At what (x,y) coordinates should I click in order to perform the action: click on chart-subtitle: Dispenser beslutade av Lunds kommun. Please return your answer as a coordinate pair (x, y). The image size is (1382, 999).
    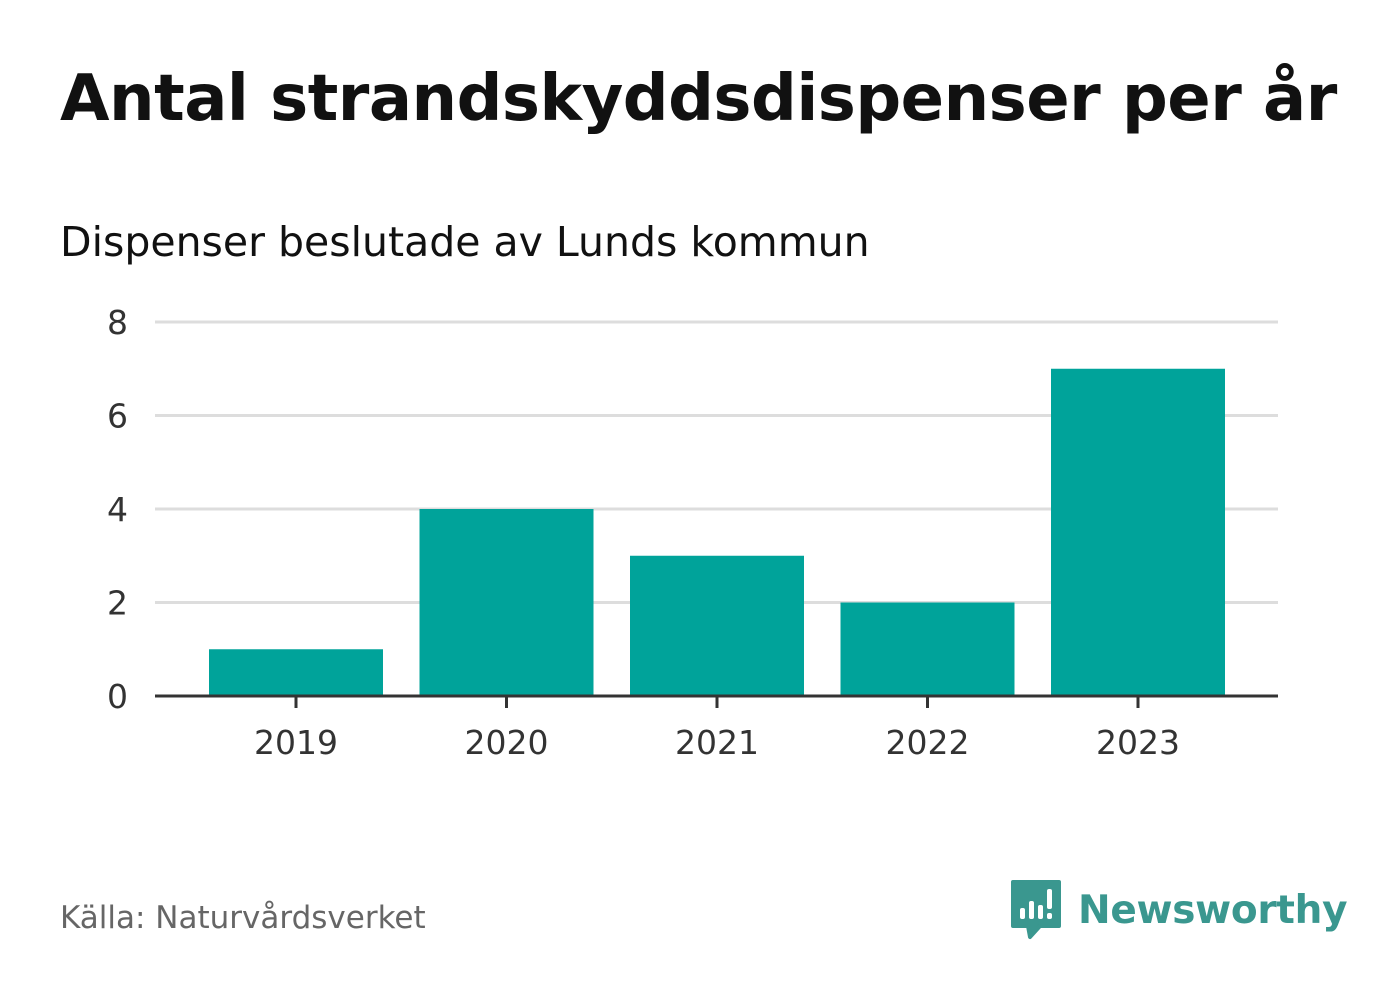
    Looking at the image, I should click on (465, 242).